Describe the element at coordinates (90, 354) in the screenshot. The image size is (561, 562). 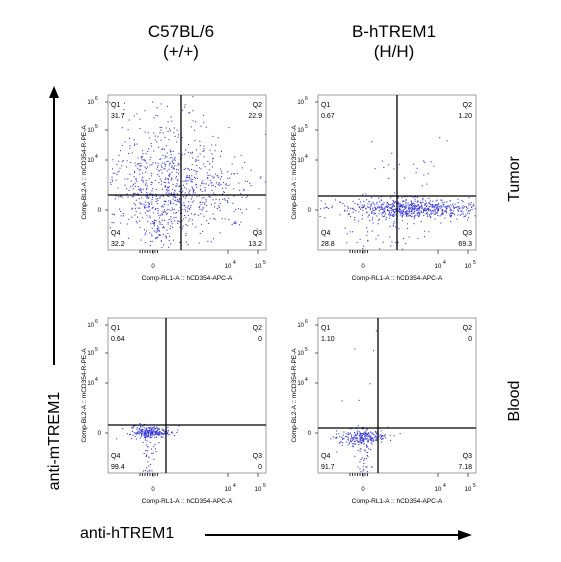
I see `y-tick-label: 10` at that location.